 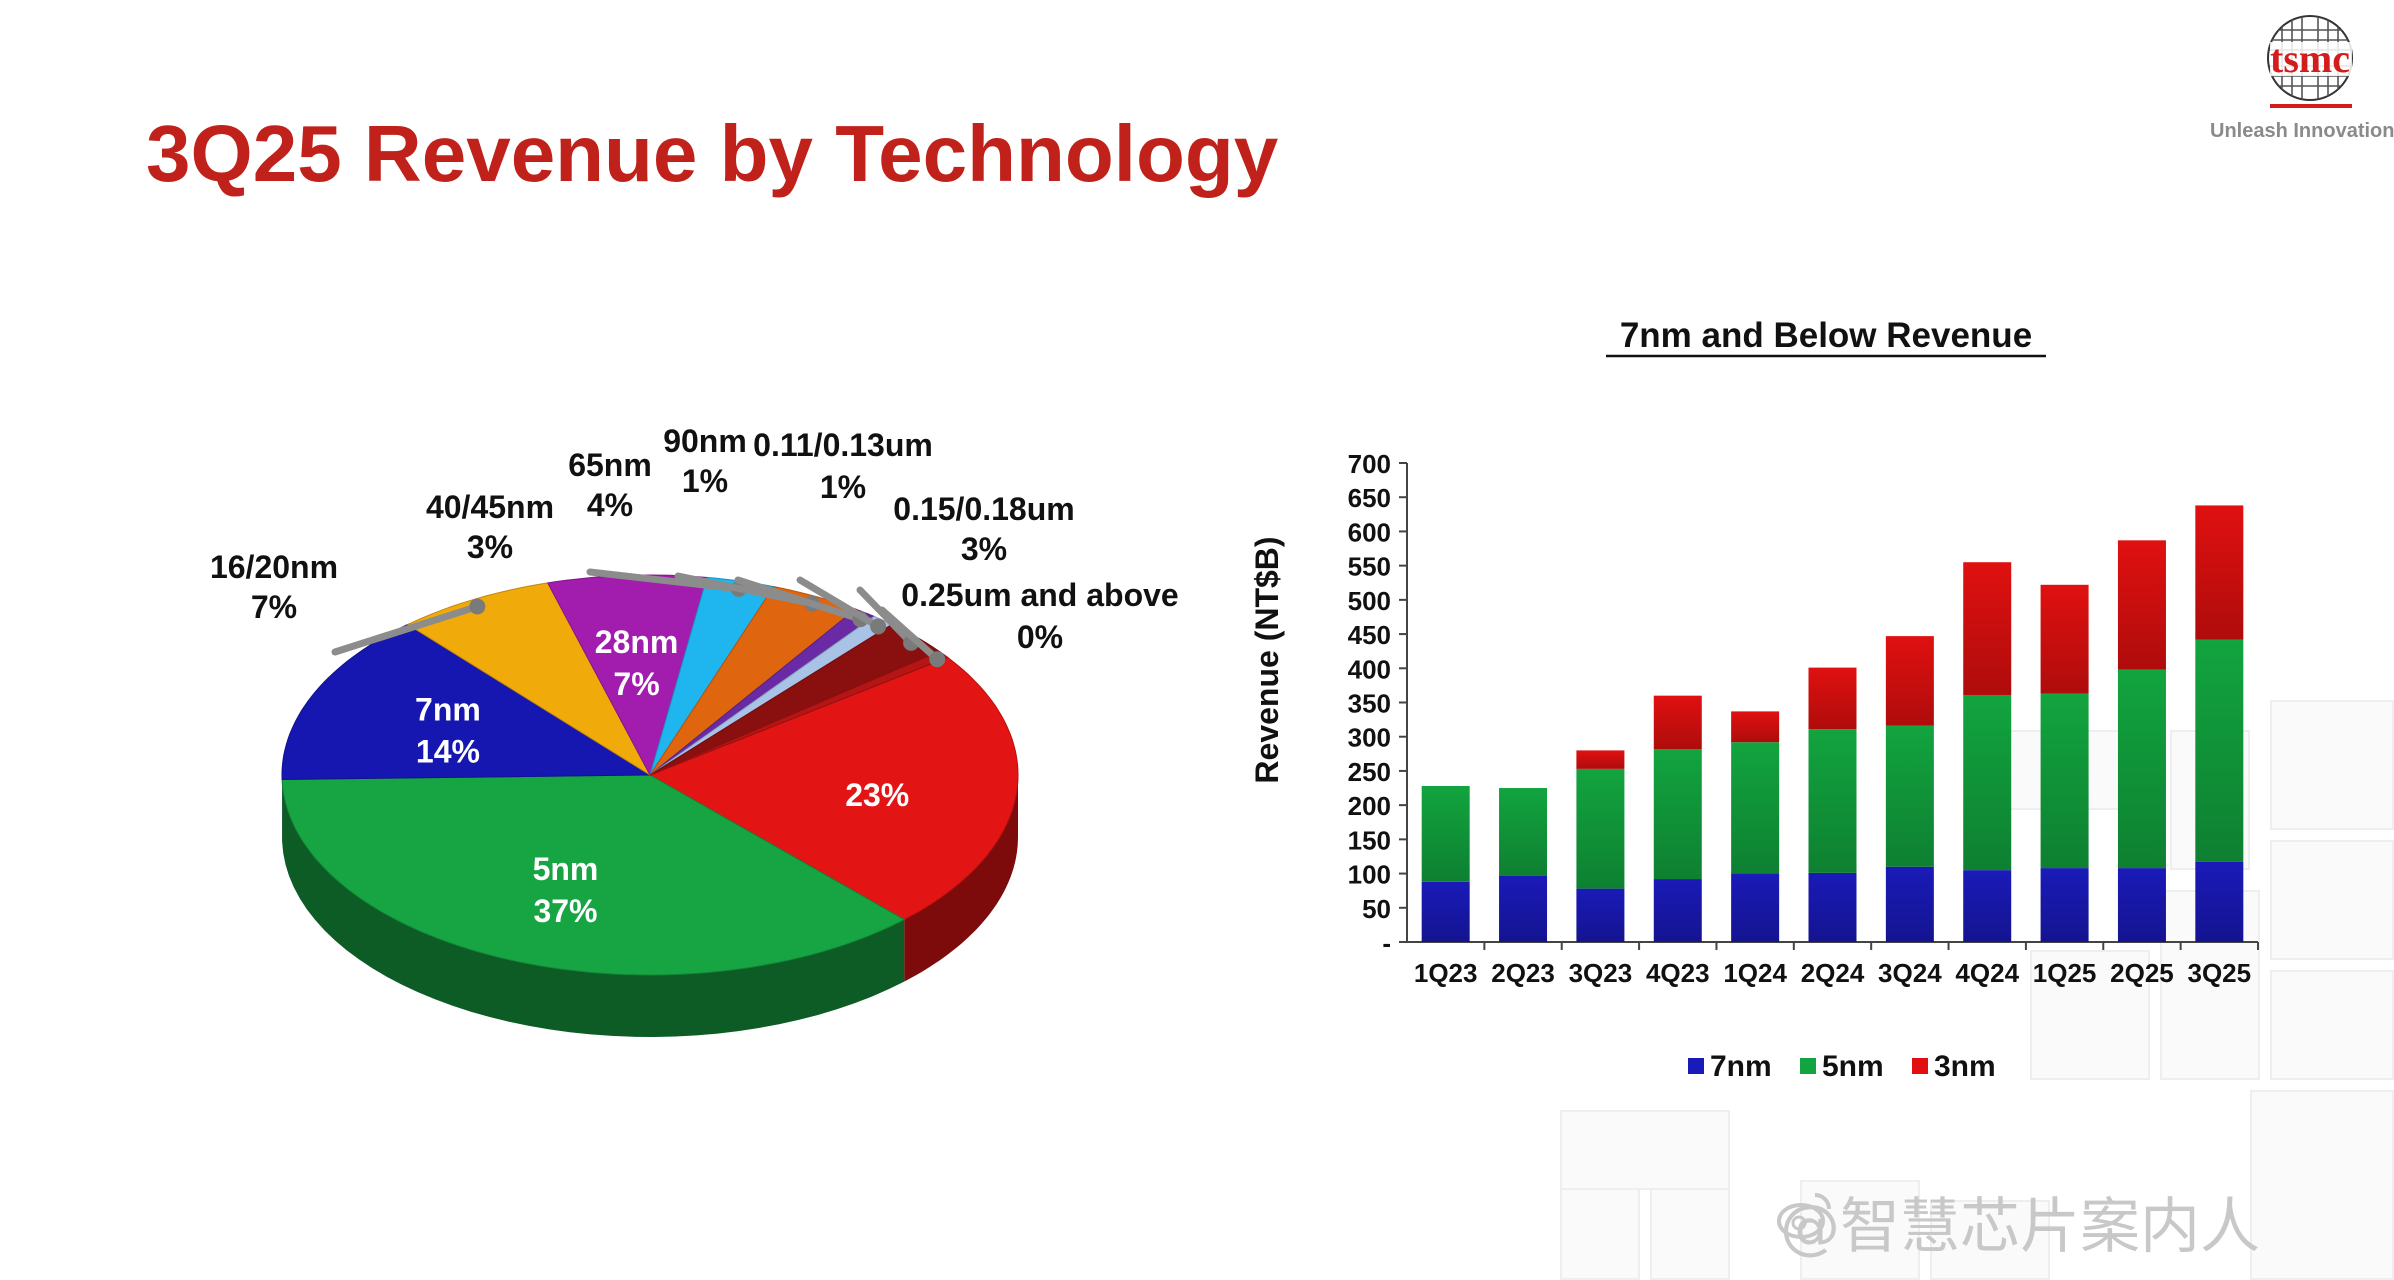 I want to click on pie-label-40-45nm: 40/45nm, so click(x=490, y=507).